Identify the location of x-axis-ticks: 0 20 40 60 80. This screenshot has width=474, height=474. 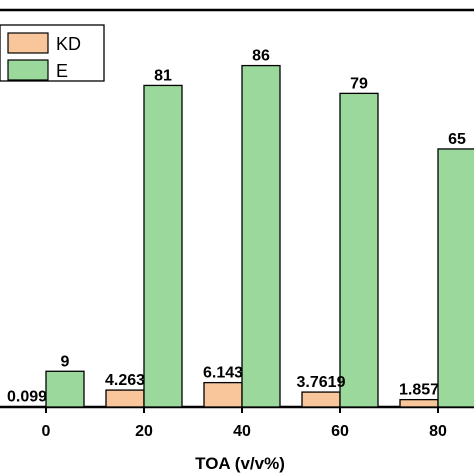
(244, 423).